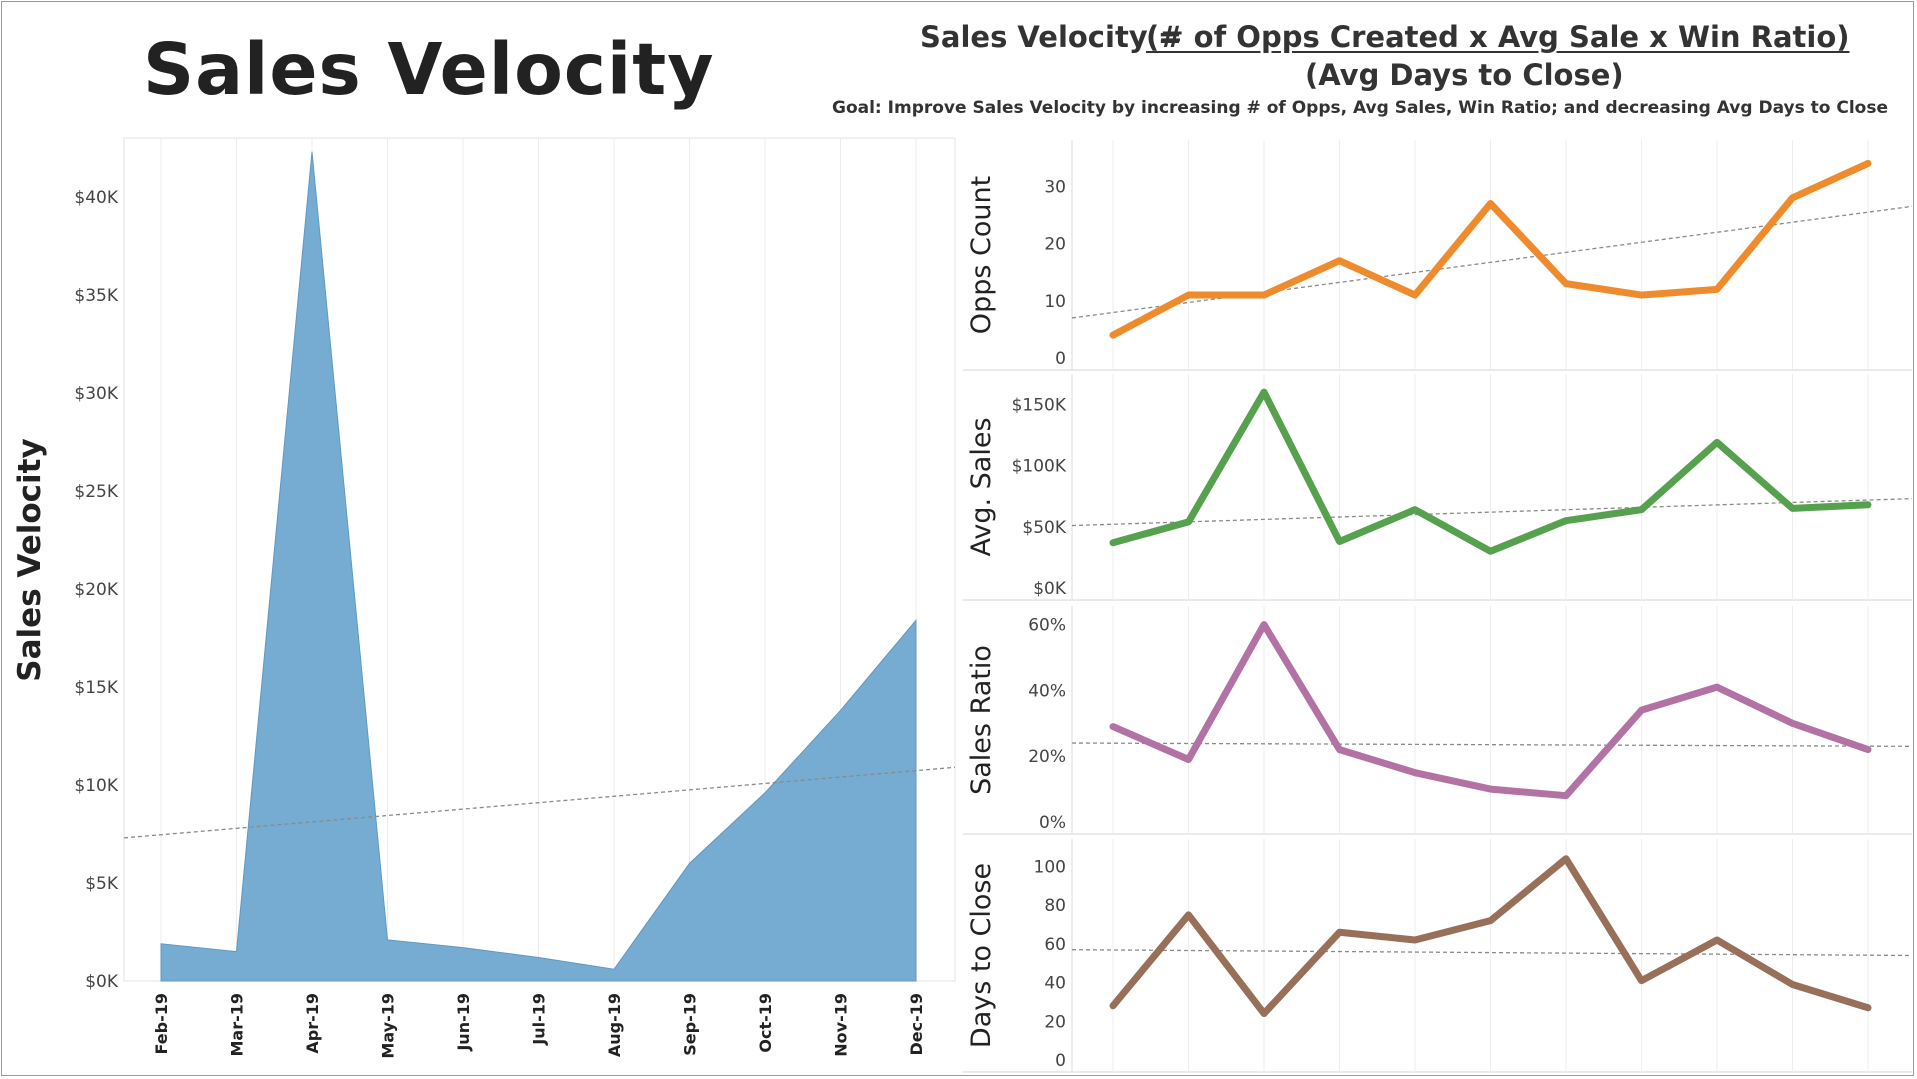  What do you see at coordinates (102, 884) in the screenshot?
I see `y-tick-label: $5K` at bounding box center [102, 884].